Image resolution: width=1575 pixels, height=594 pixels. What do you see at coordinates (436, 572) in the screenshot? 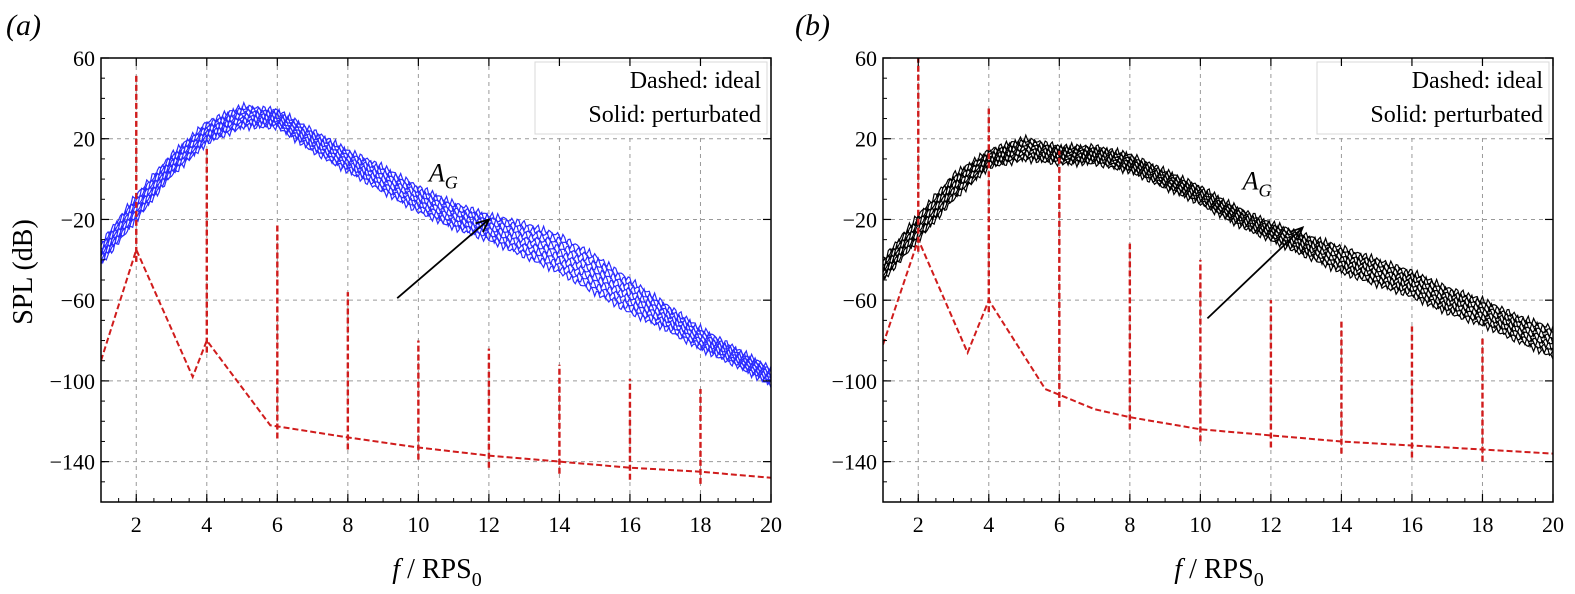
I see `panel-a-x-axis-label: f / RPS0` at bounding box center [436, 572].